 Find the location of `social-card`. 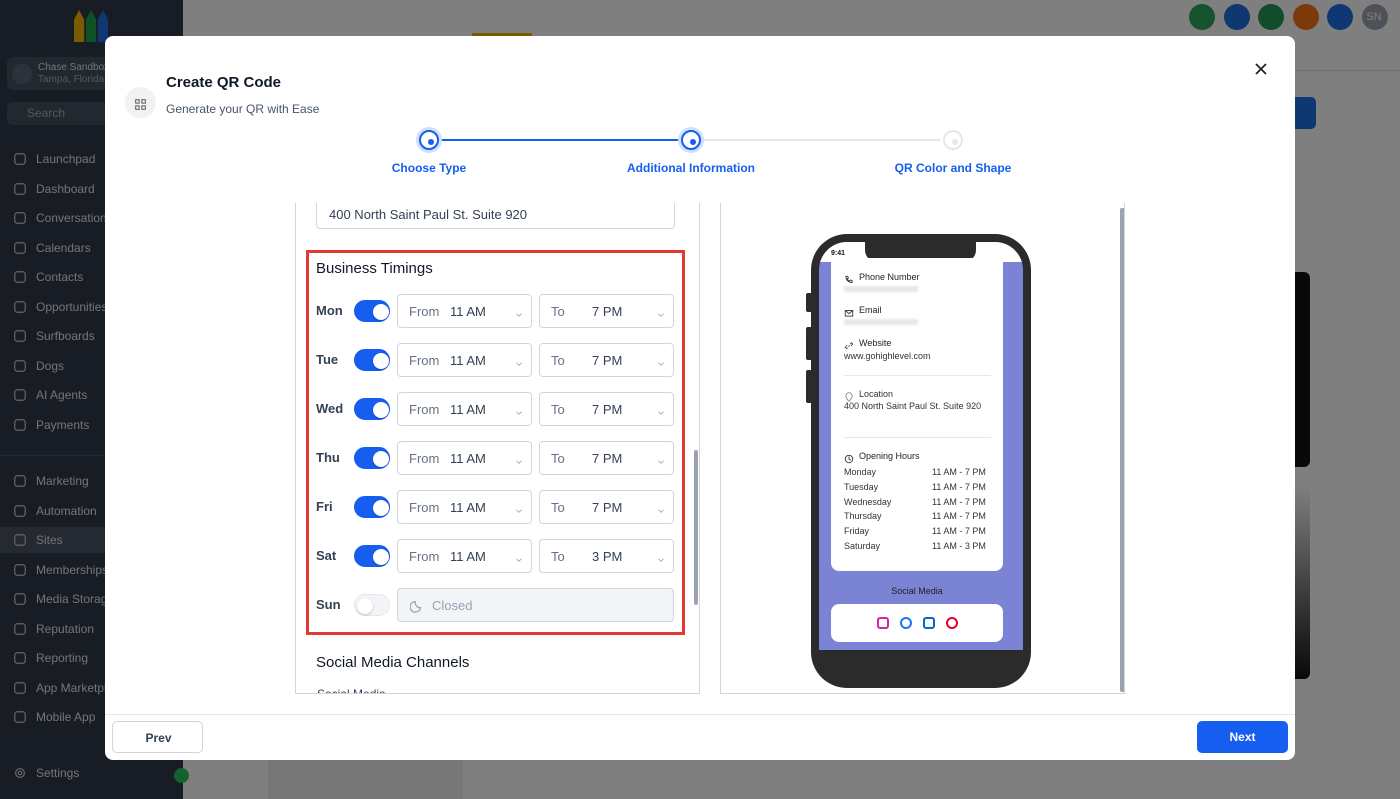

social-card is located at coordinates (917, 623).